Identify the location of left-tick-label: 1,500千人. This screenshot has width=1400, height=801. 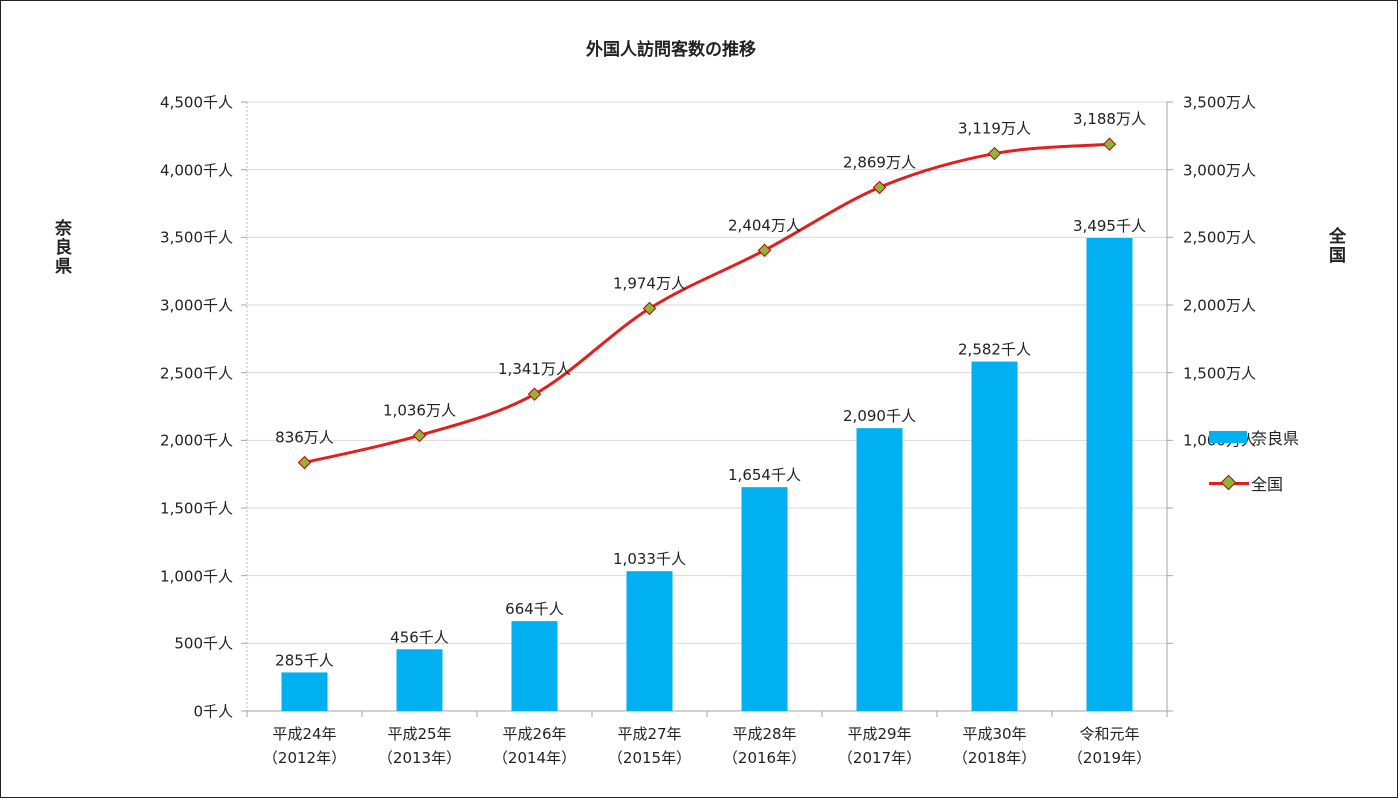
(196, 508).